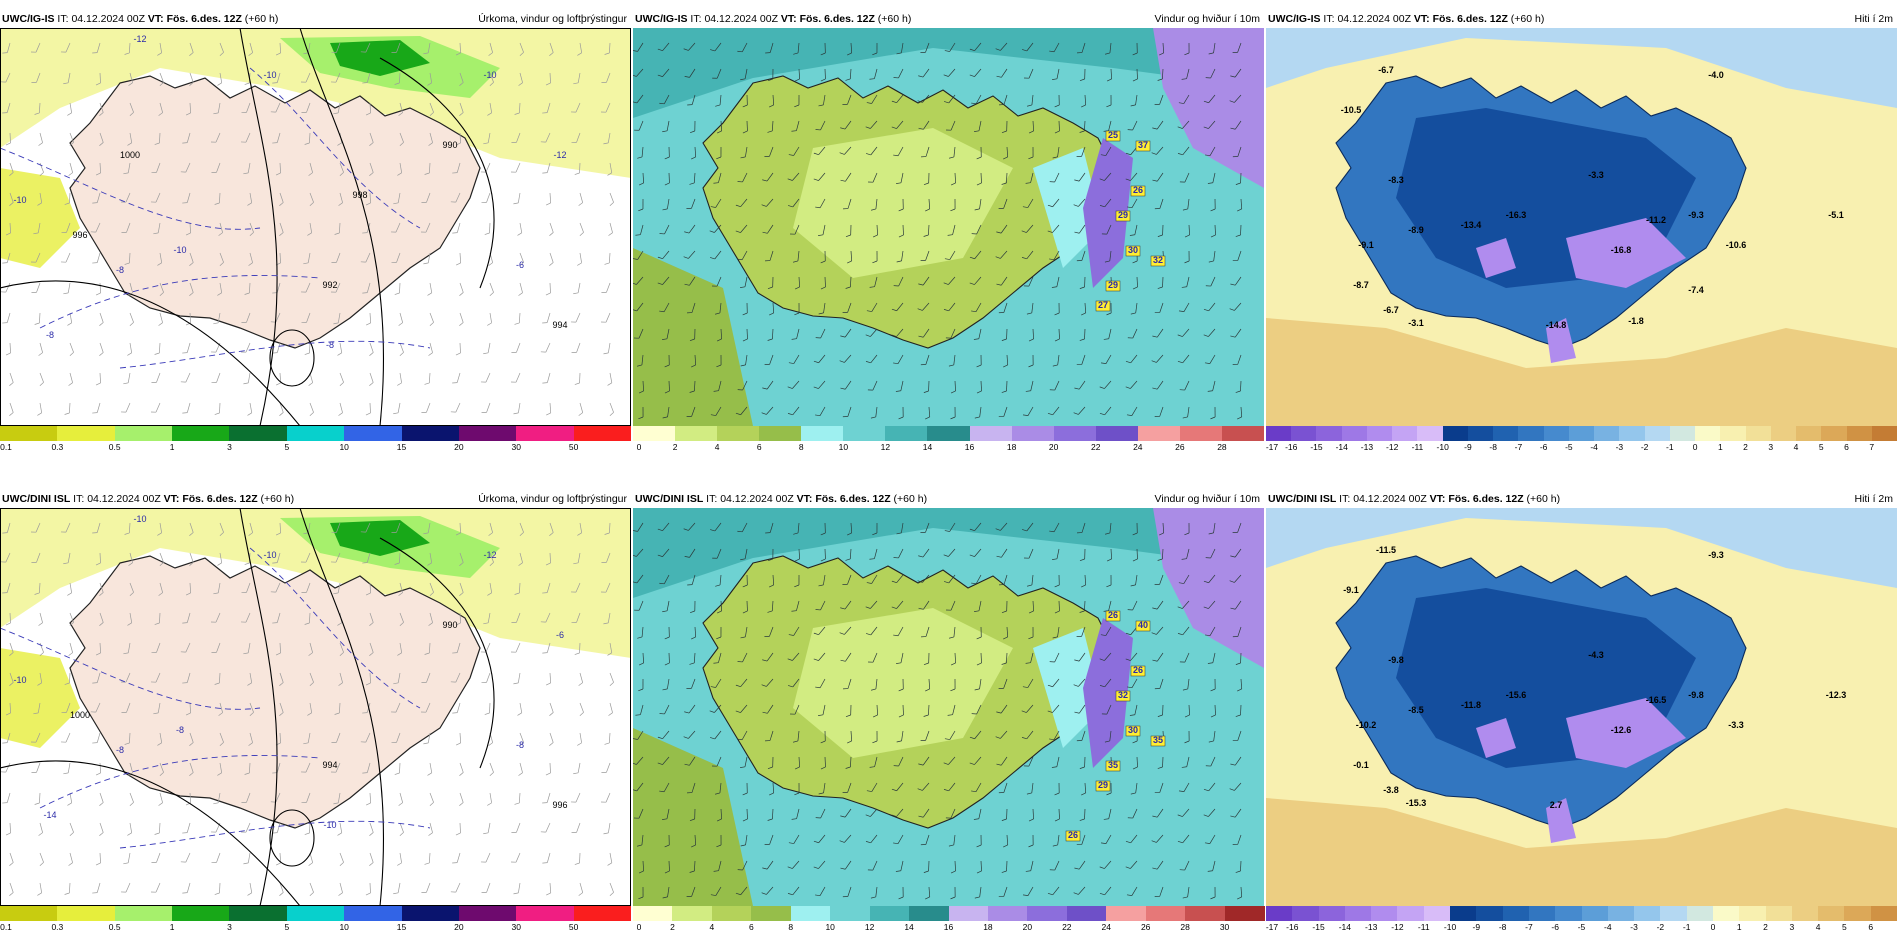  What do you see at coordinates (1686, 927) in the screenshot?
I see `colorbar-tick: -1` at bounding box center [1686, 927].